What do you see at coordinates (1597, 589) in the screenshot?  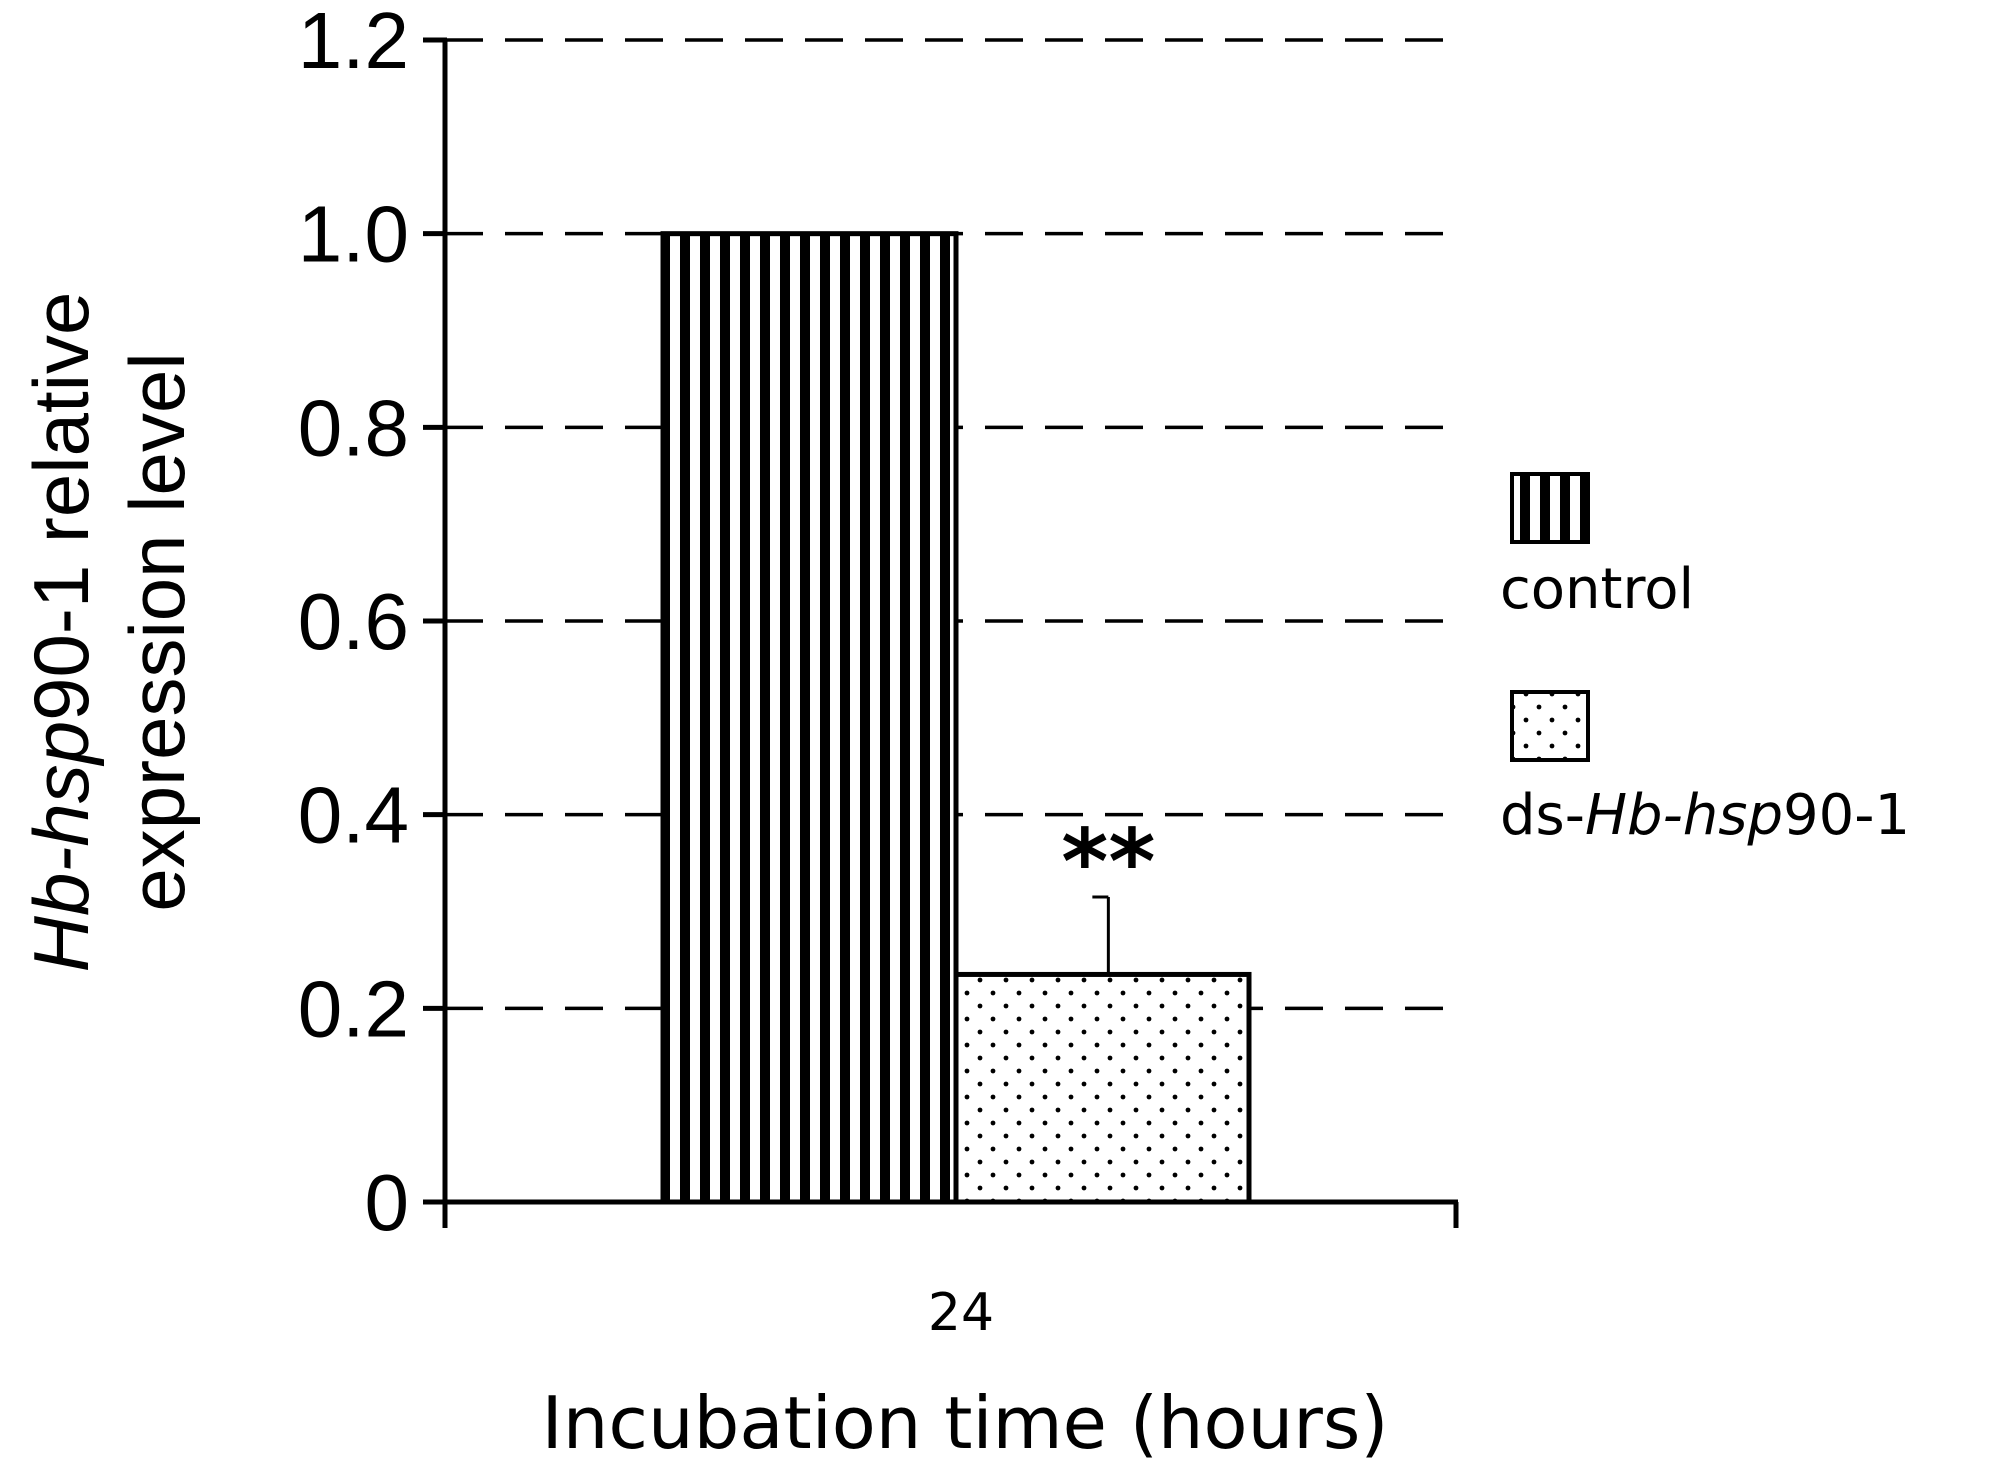 I see `legend-label-control: control` at bounding box center [1597, 589].